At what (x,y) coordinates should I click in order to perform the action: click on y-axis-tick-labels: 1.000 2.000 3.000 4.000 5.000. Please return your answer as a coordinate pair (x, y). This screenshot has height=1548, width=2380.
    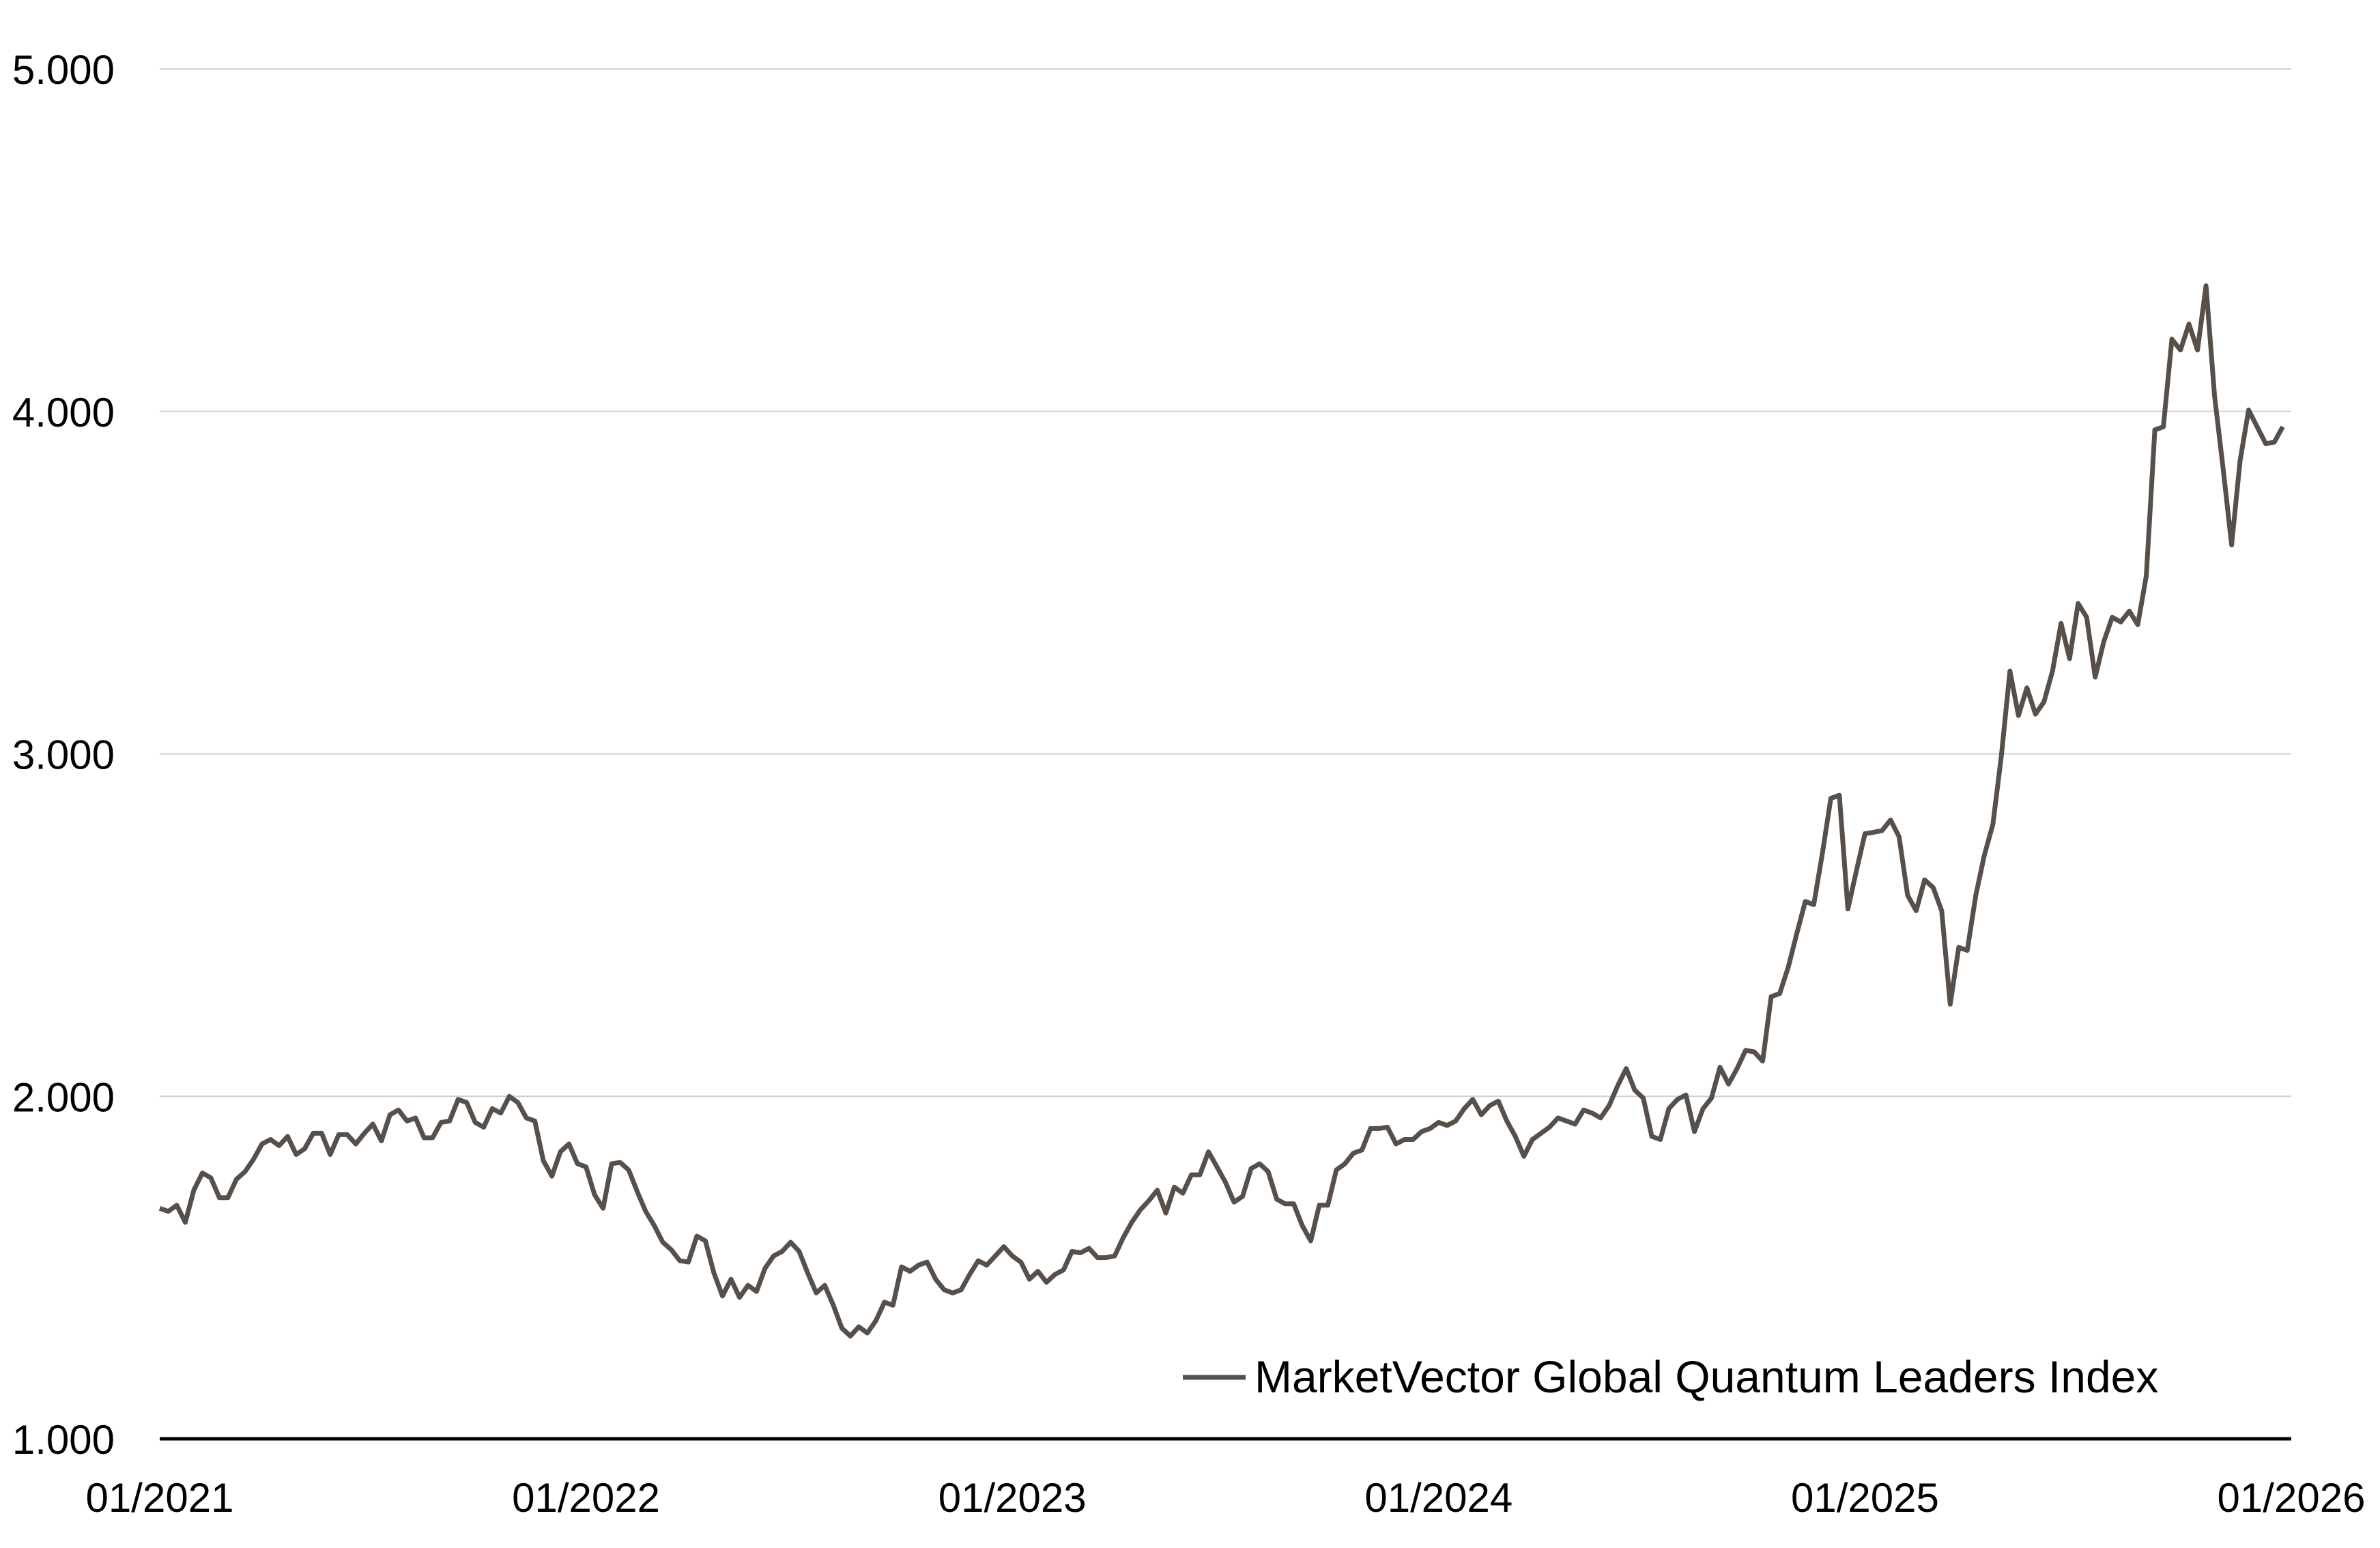
    Looking at the image, I should click on (63, 755).